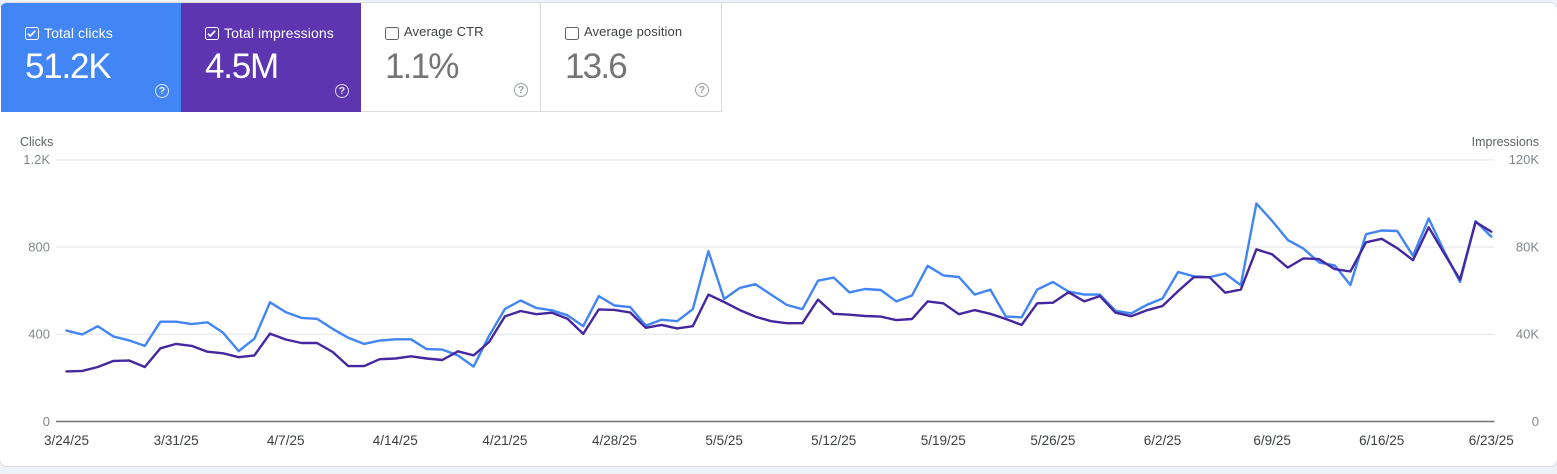 The height and width of the screenshot is (474, 1557). I want to click on svg-text: 6/9/25, so click(1272, 440).